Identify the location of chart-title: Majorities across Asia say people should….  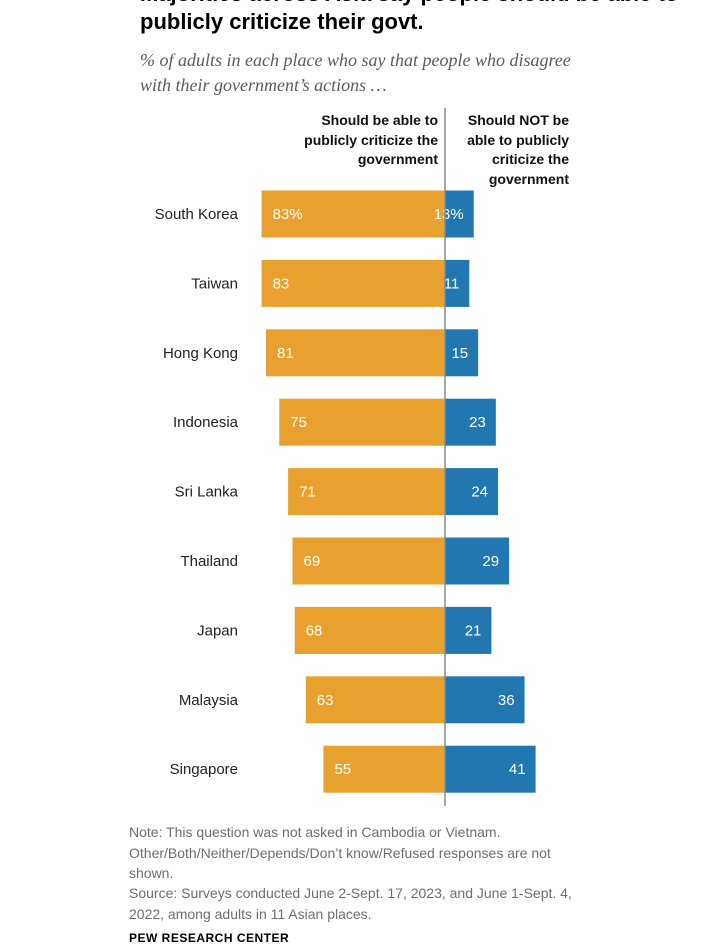
(409, 17).